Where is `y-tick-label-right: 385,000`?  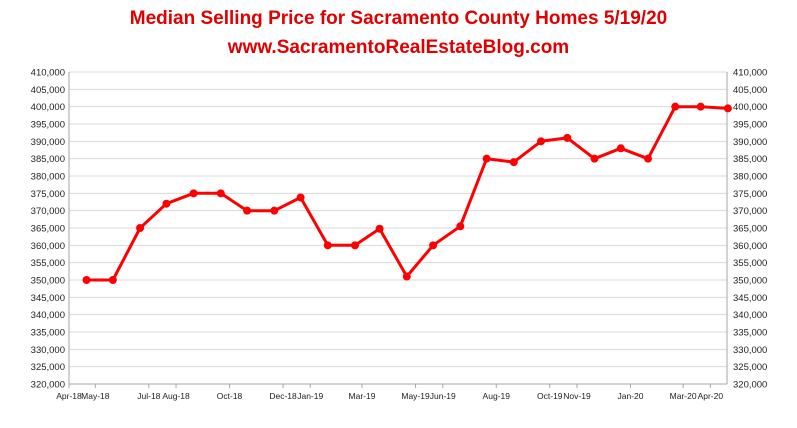
y-tick-label-right: 385,000 is located at coordinates (750, 159).